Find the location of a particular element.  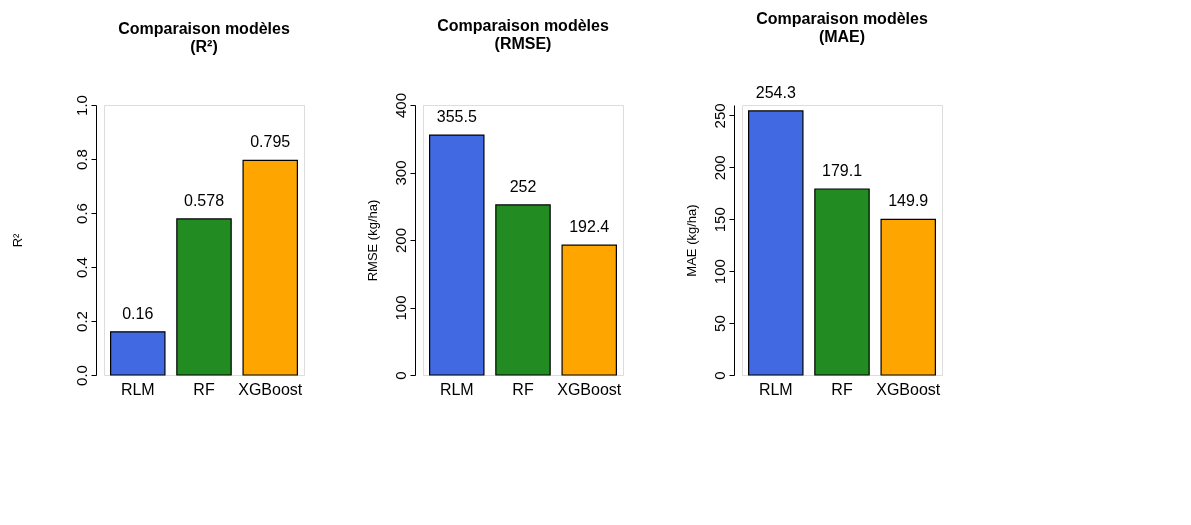

y-tick-label: 50 is located at coordinates (719, 323).